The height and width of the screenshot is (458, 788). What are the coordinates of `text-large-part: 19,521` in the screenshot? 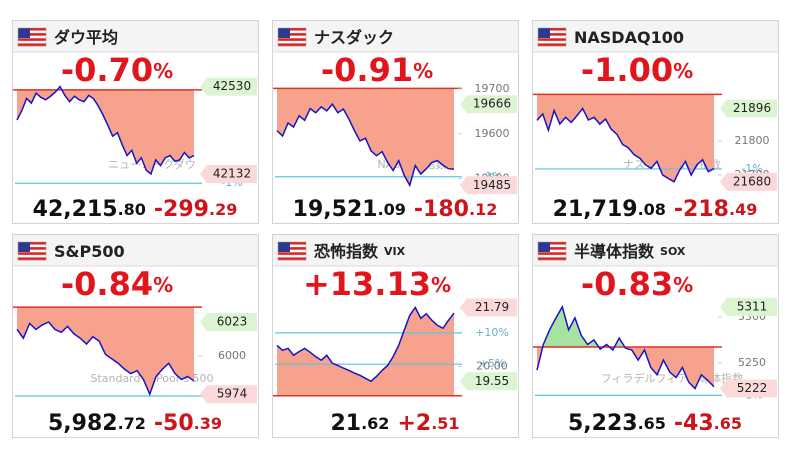 It's located at (335, 209).